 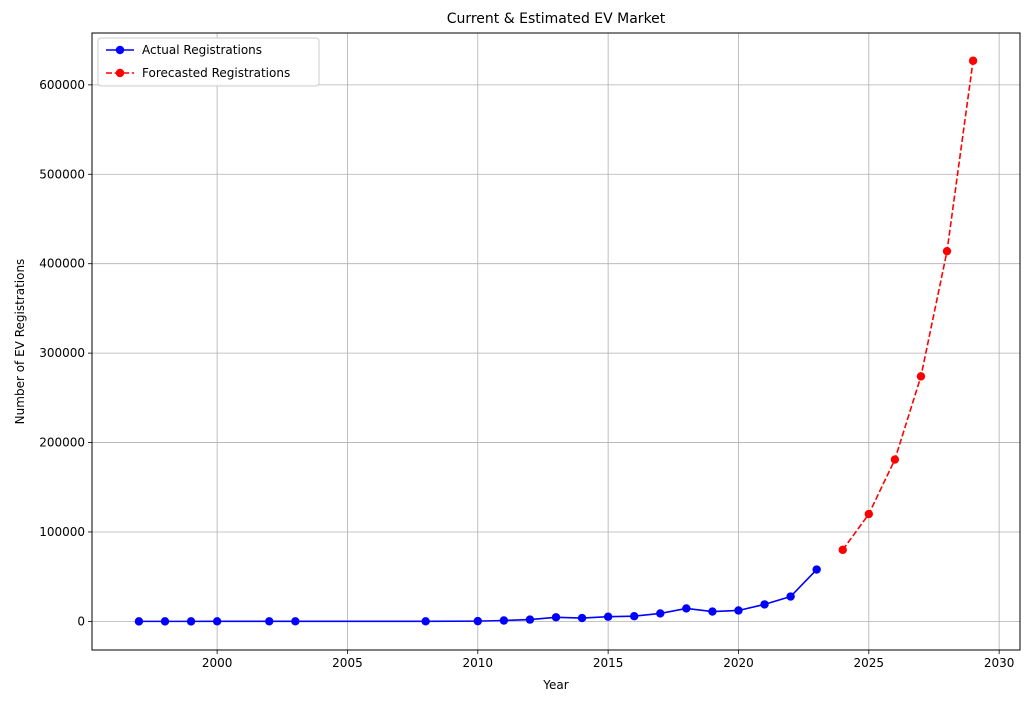 What do you see at coordinates (62, 443) in the screenshot?
I see `y-tick-label: 200000` at bounding box center [62, 443].